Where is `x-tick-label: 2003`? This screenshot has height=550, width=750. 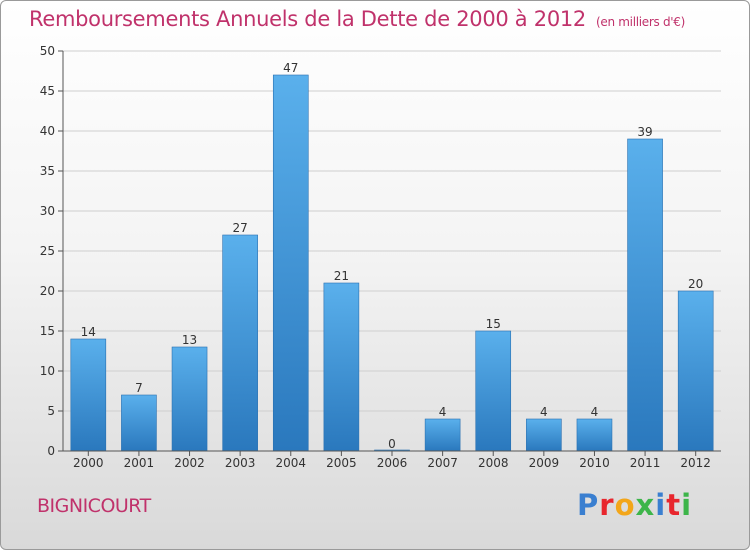 x-tick-label: 2003 is located at coordinates (240, 463).